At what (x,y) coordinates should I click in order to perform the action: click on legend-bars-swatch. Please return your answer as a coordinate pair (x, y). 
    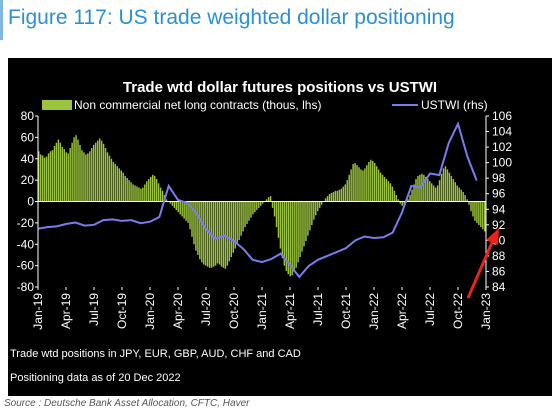
    Looking at the image, I should click on (57, 105).